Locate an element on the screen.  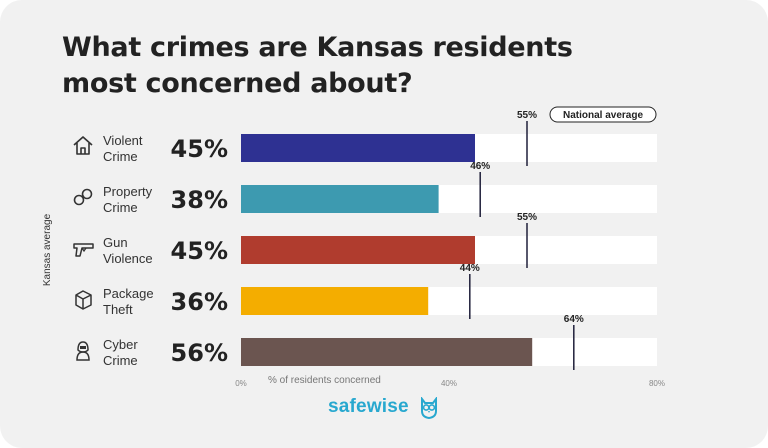
national-average-legend-label: National average is located at coordinates (603, 115).